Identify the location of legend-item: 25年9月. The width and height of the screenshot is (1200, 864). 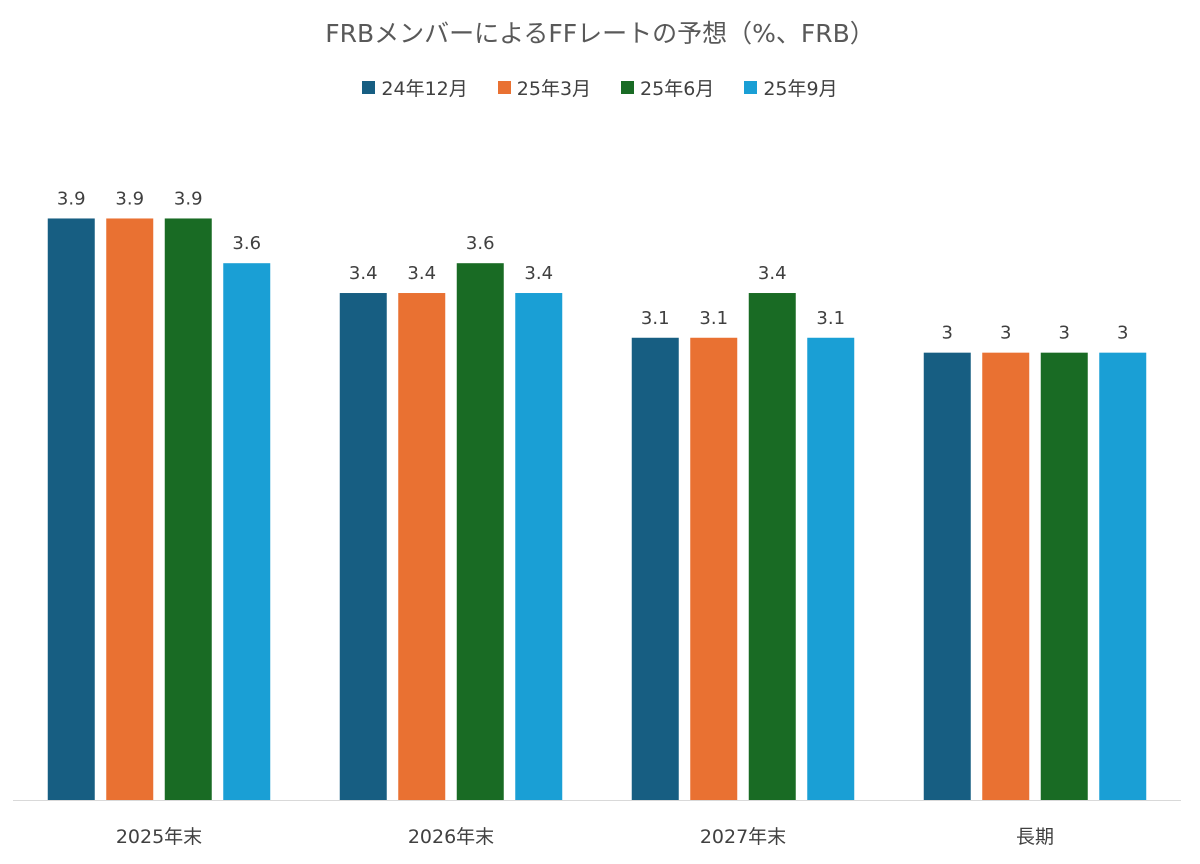
(791, 87).